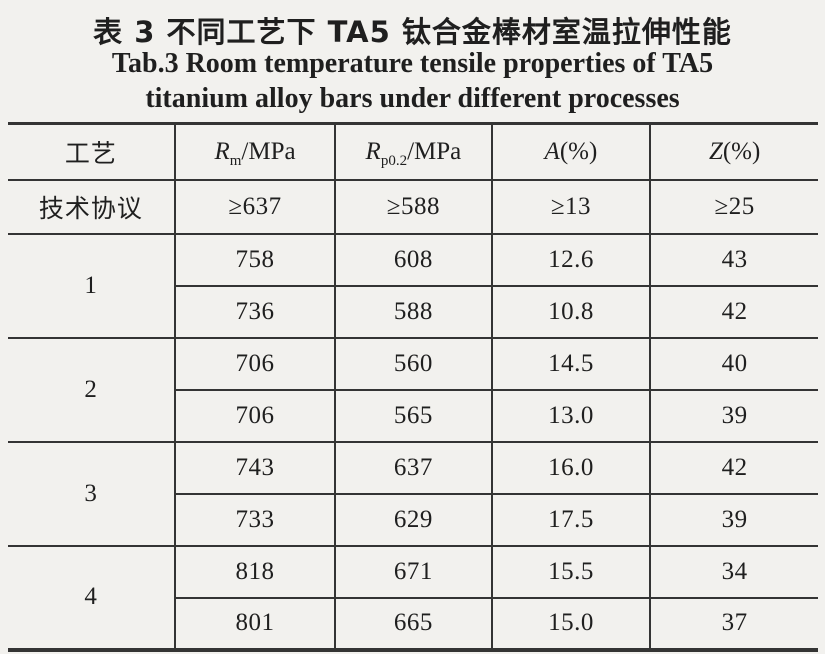 The image size is (825, 654). I want to click on column-header-elongation: A(%), so click(571, 152).